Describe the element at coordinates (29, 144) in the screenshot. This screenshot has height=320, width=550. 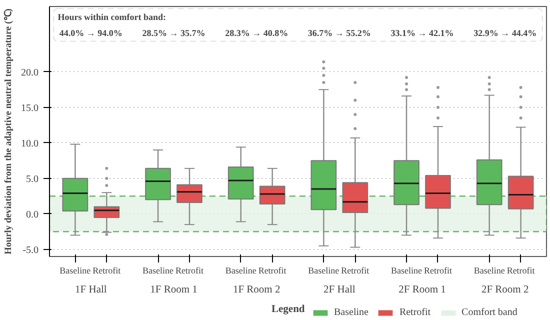
I see `y-tick-label: 10.0` at that location.